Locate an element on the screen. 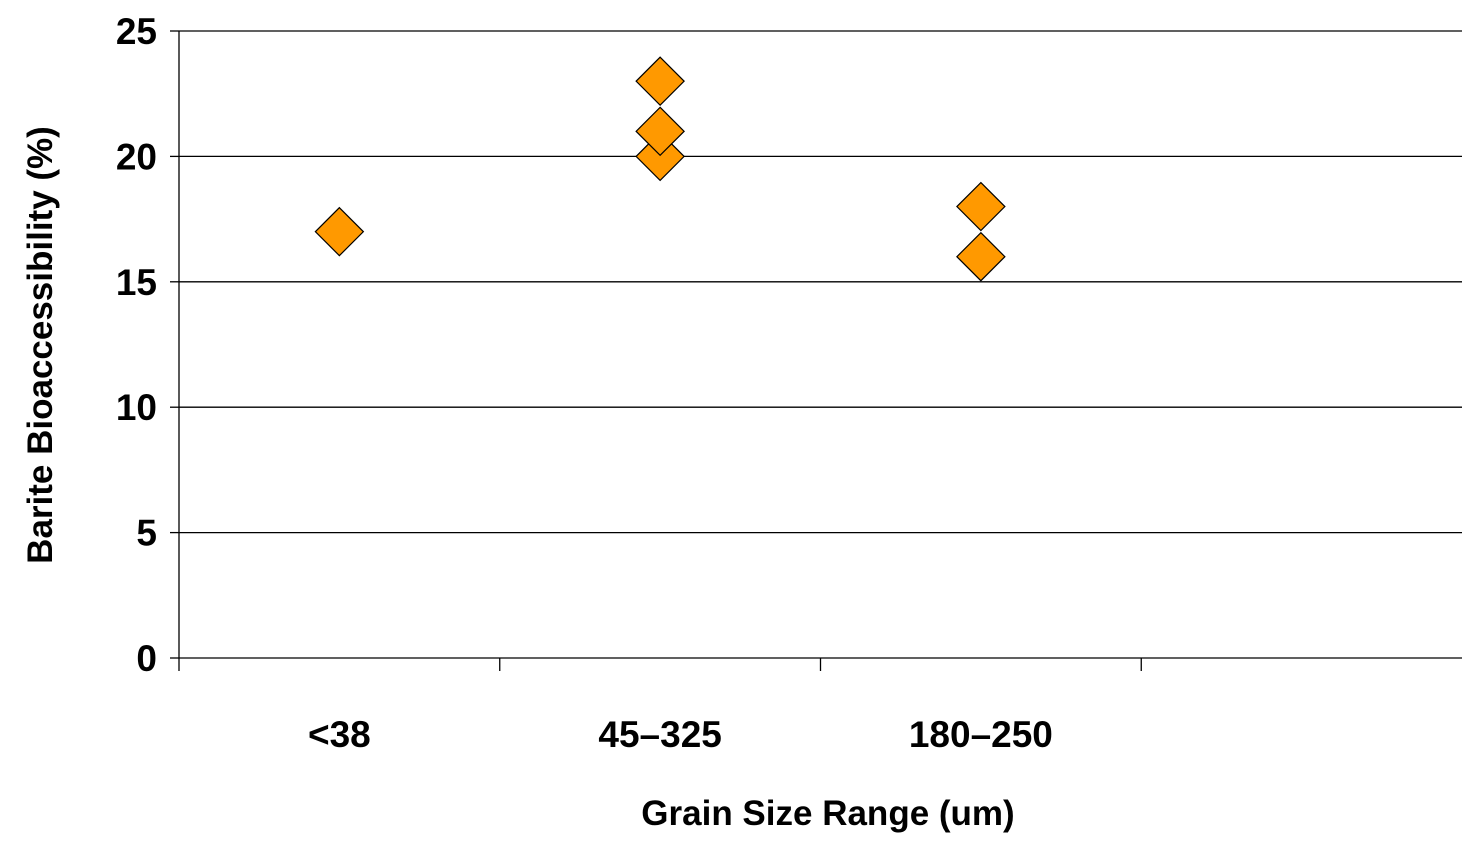 This screenshot has height=844, width=1462. y-axis-title: Barite Bioaccessibility (%) is located at coordinates (40, 345).